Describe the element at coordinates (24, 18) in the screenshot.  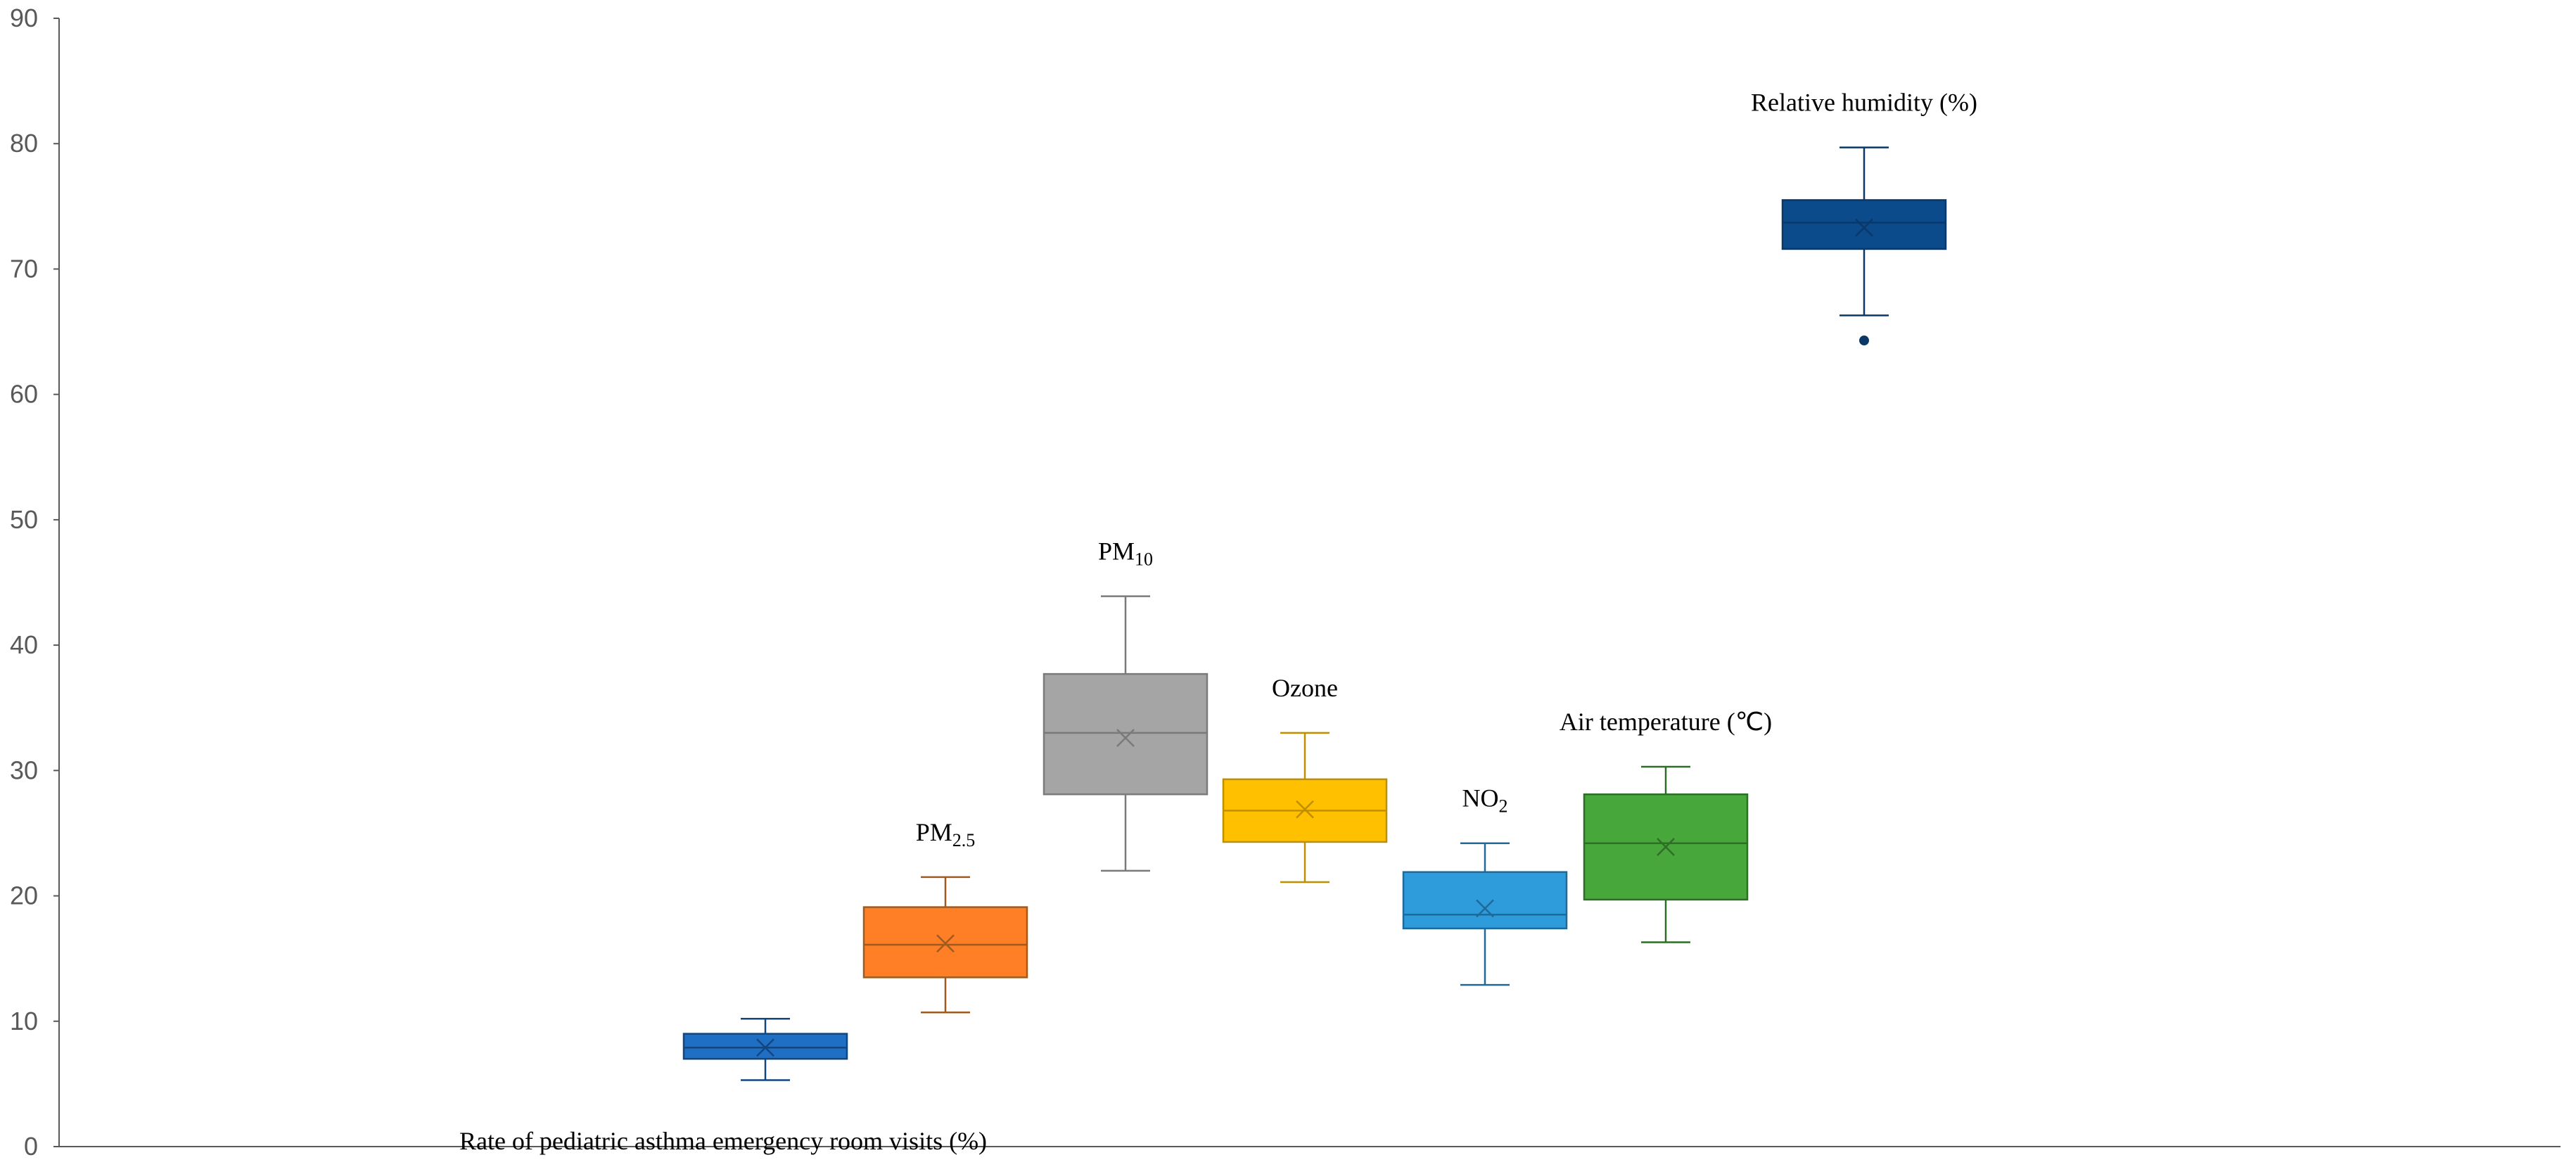
I see `y-tick-label: 90` at that location.